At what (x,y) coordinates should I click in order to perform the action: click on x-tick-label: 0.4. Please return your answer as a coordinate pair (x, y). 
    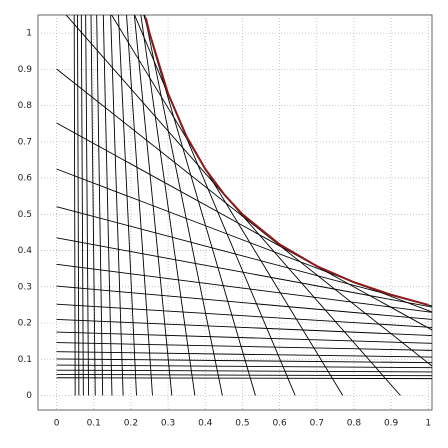
    Looking at the image, I should click on (205, 424).